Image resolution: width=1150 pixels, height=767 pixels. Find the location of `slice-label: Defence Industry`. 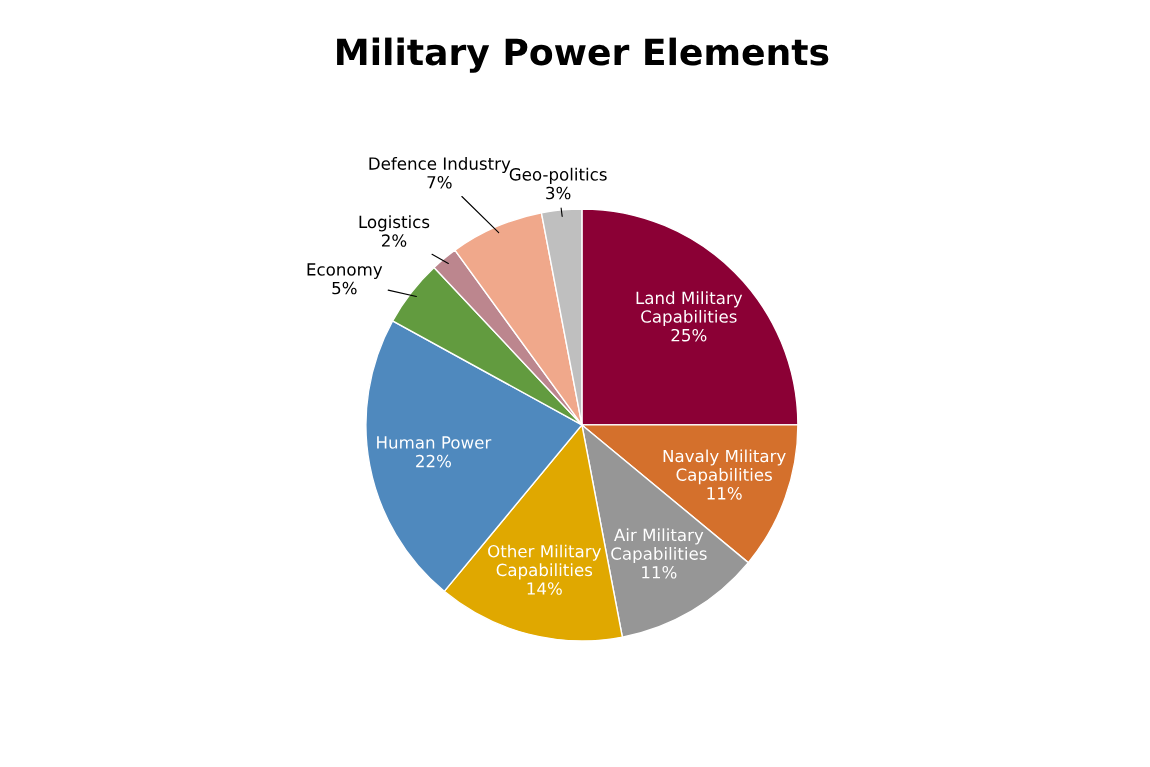

slice-label: Defence Industry is located at coordinates (440, 165).